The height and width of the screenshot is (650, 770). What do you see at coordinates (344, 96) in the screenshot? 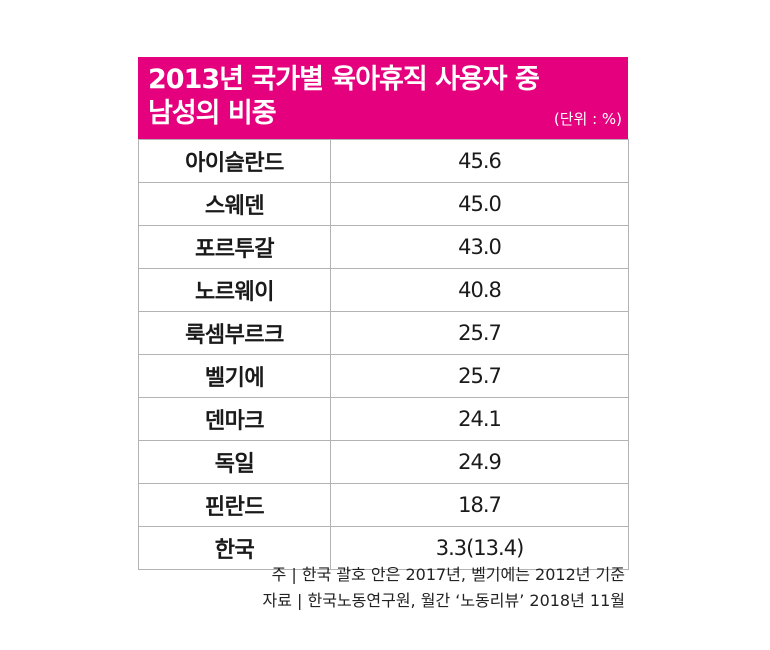
I see `chart-title: 2013년 국가별 육아휴직 사용자 중 남성의 비중` at bounding box center [344, 96].